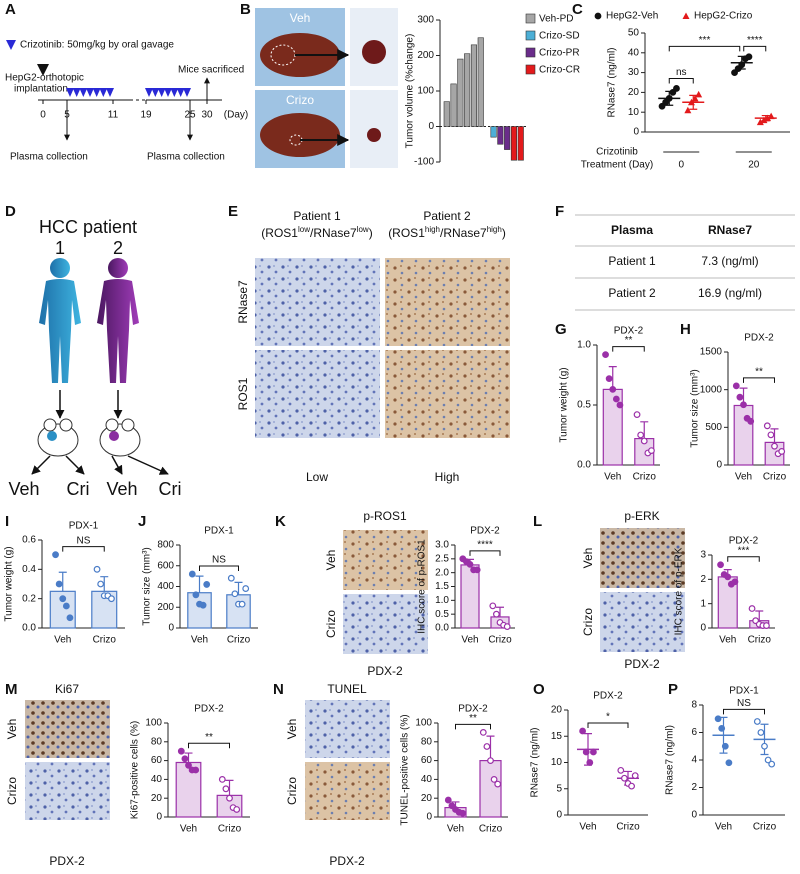  What do you see at coordinates (170, 489) in the screenshot?
I see `arm-label: Cri` at bounding box center [170, 489].